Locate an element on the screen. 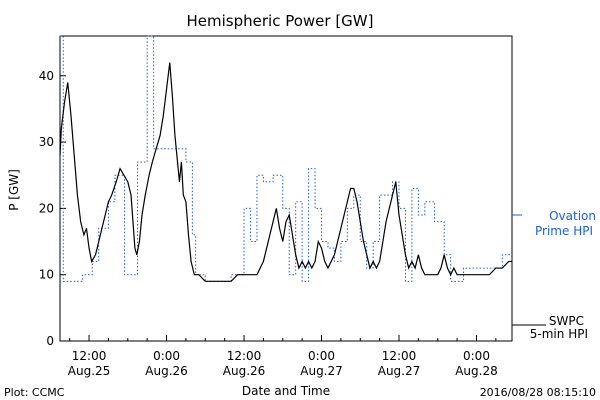 Image resolution: width=600 pixels, height=400 pixels. y-tick-label: 20 is located at coordinates (46, 208).